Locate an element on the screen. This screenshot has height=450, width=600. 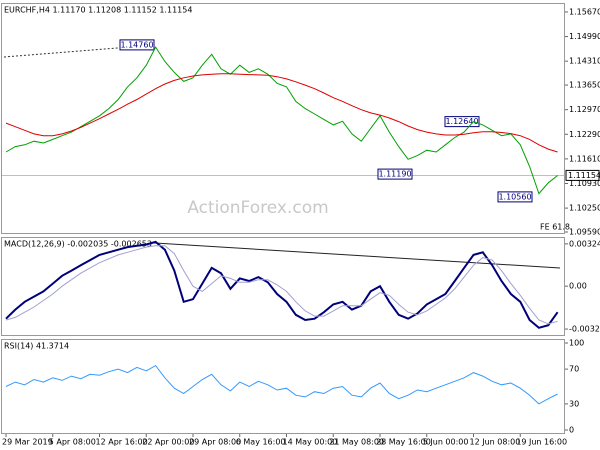
y-tick-label: 1.10930 is located at coordinates (584, 183).